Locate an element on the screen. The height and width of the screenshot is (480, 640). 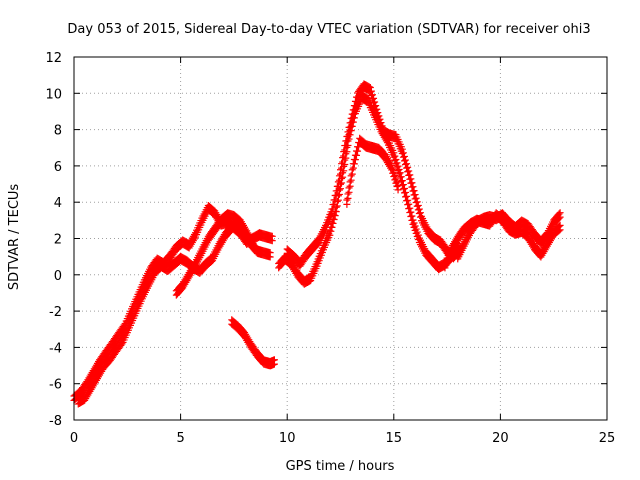
y-tick-label: 12 is located at coordinates (53, 58).